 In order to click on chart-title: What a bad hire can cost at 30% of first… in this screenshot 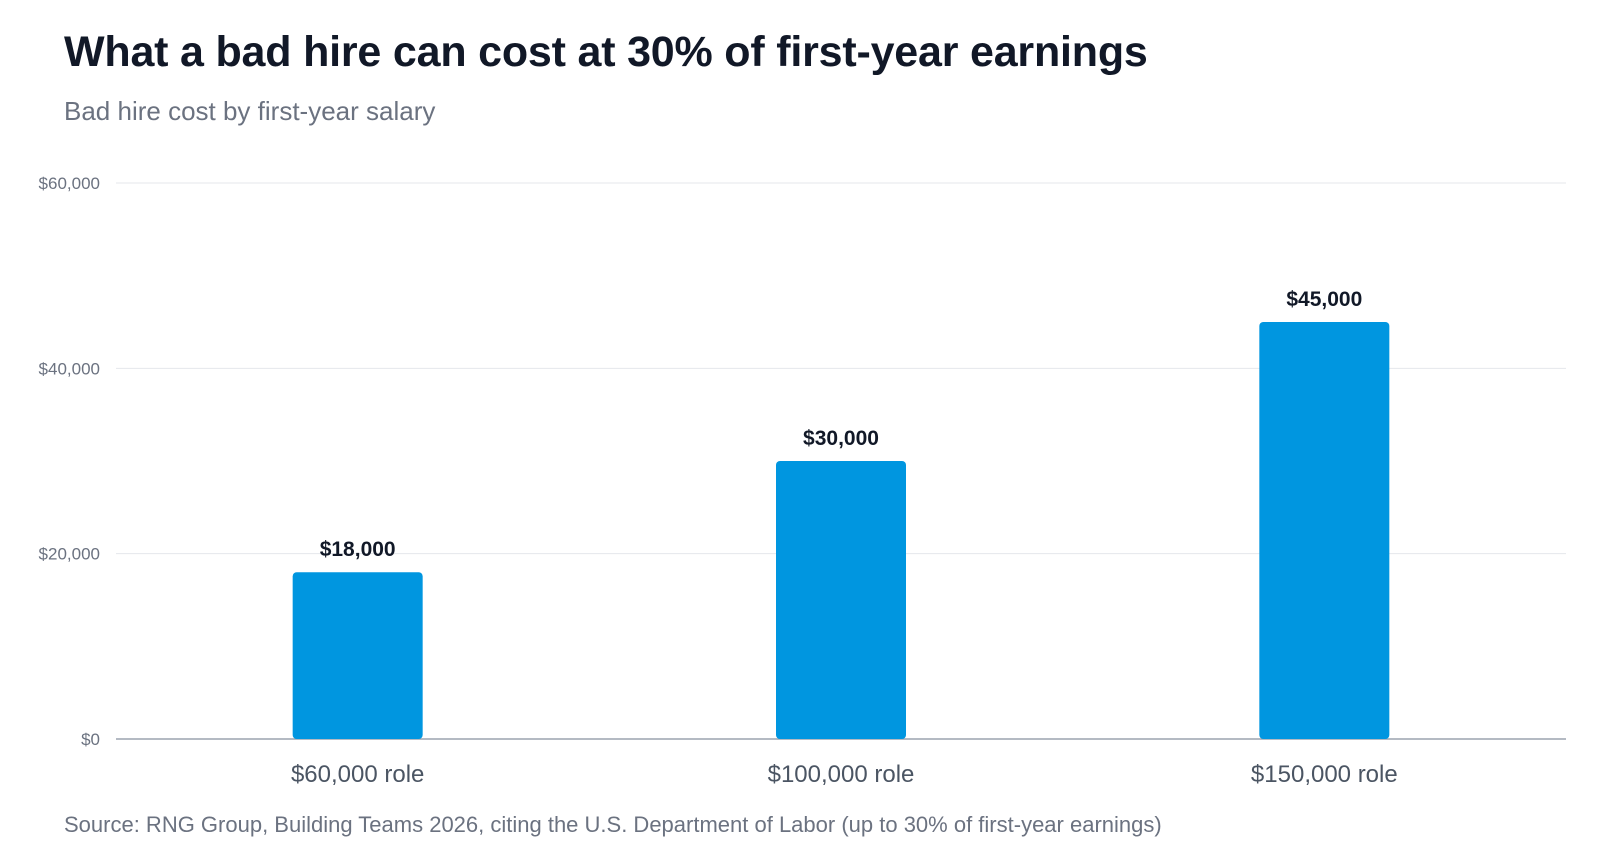, I will do `click(606, 52)`.